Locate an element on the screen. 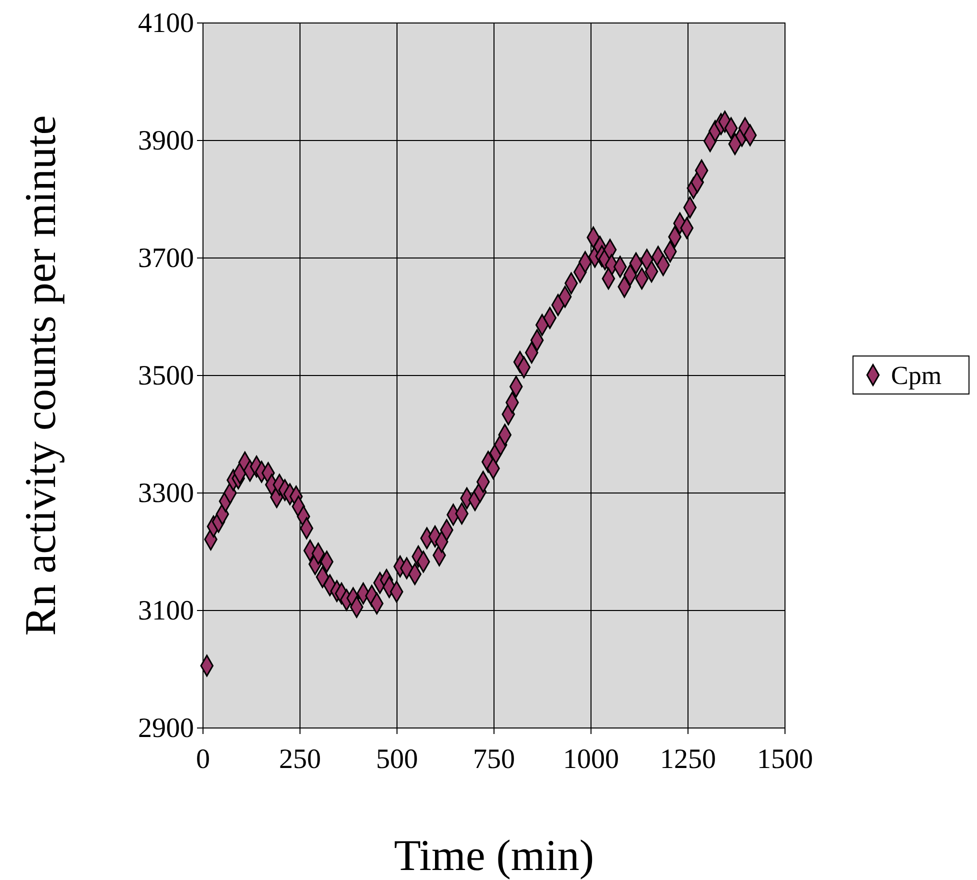  x-tick-label: 1000 is located at coordinates (591, 759).